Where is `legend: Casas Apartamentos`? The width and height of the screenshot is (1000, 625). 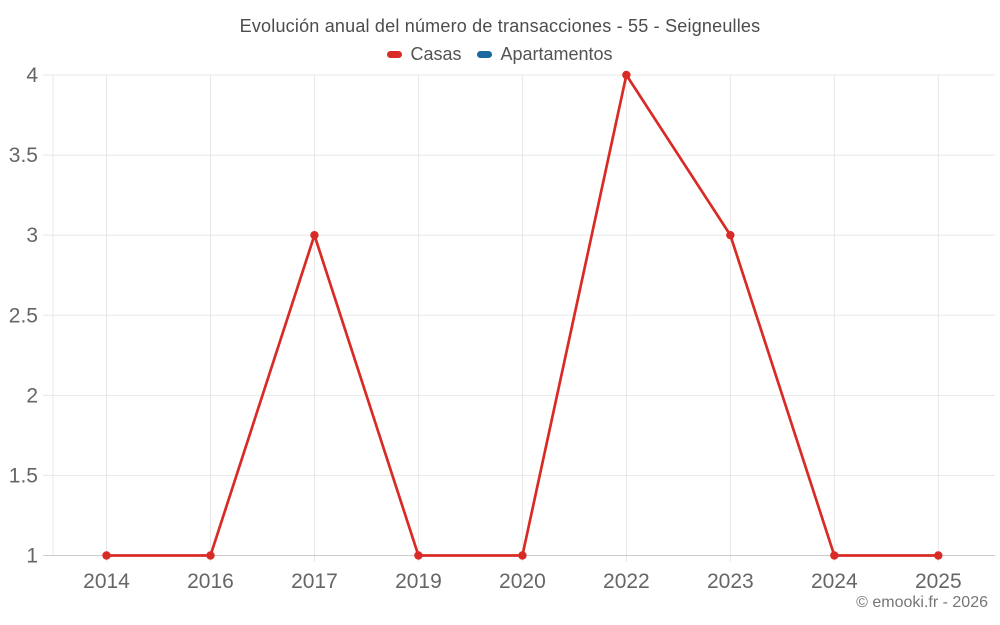 legend: Casas Apartamentos is located at coordinates (500, 54).